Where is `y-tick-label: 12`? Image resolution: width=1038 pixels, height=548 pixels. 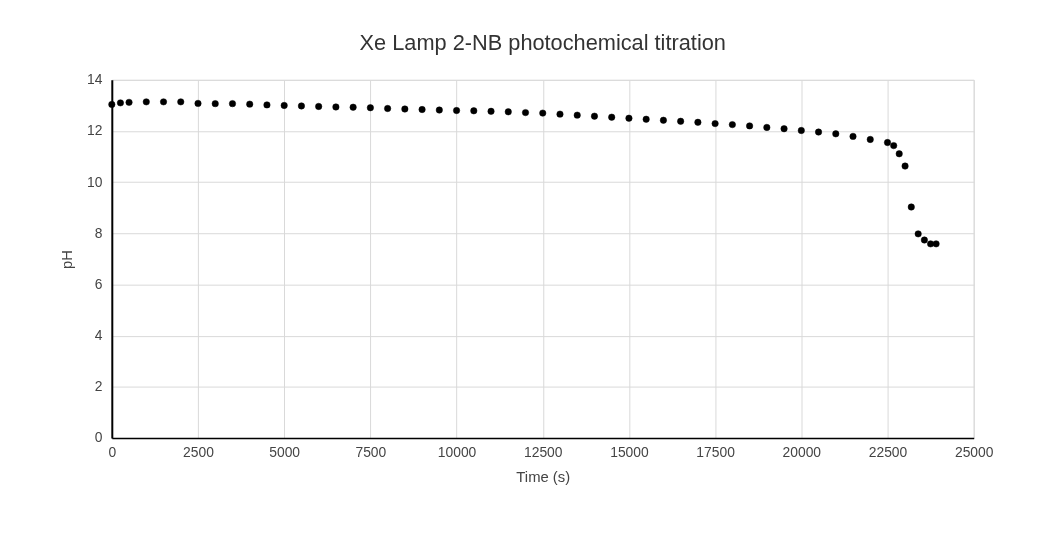 y-tick-label: 12 is located at coordinates (95, 130).